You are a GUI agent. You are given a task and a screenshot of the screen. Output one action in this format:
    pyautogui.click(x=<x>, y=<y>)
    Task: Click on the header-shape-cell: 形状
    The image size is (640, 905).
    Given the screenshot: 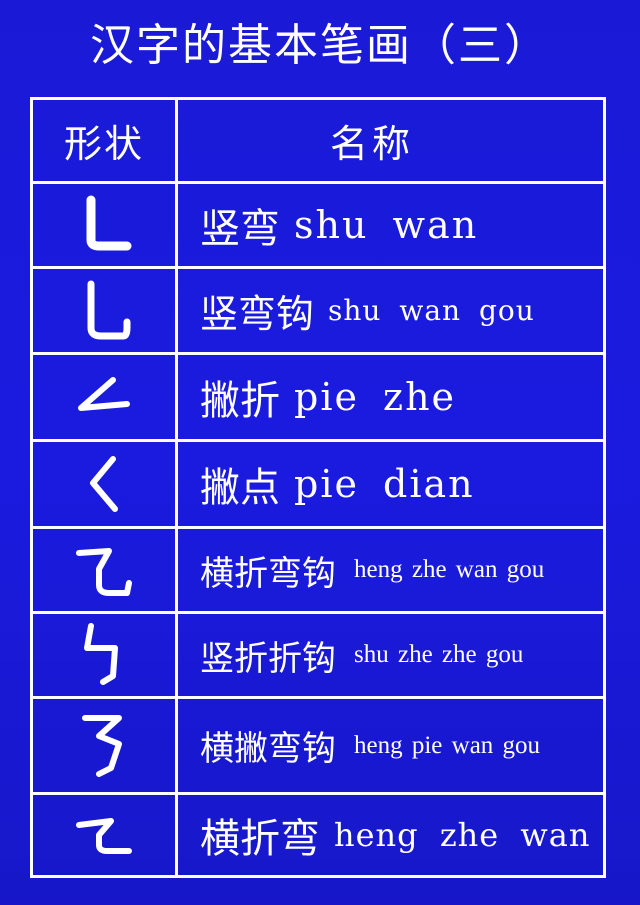 What is the action you would take?
    pyautogui.click(x=105, y=140)
    